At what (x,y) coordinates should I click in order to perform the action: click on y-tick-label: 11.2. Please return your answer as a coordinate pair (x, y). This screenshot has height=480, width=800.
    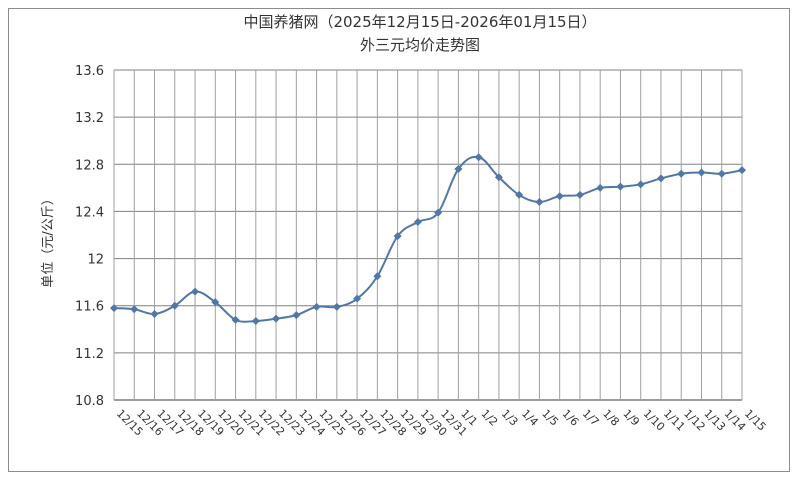
    Looking at the image, I should click on (89, 354).